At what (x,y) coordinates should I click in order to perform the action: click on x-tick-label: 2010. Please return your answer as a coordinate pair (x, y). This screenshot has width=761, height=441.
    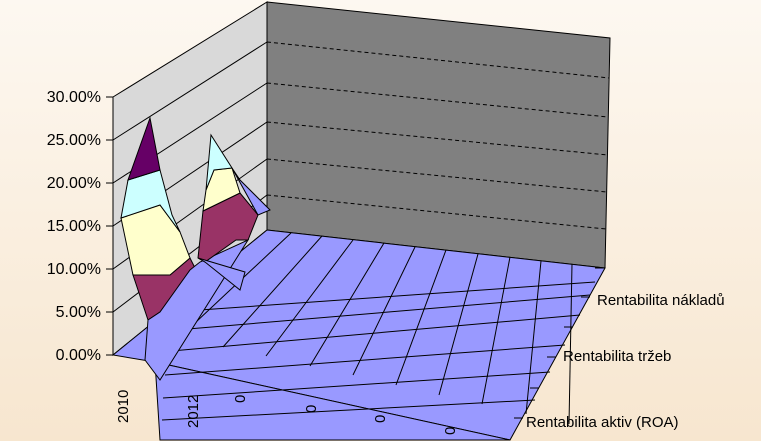
    Looking at the image, I should click on (123, 406).